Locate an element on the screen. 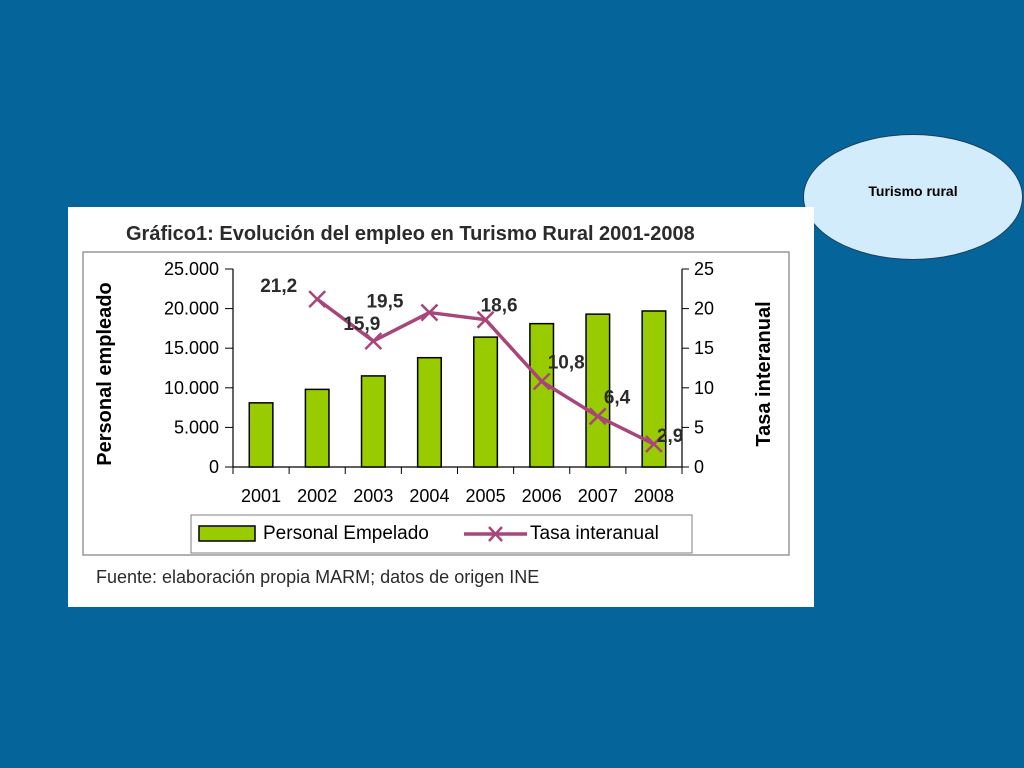  y2-tick-label: 0 is located at coordinates (699, 467).